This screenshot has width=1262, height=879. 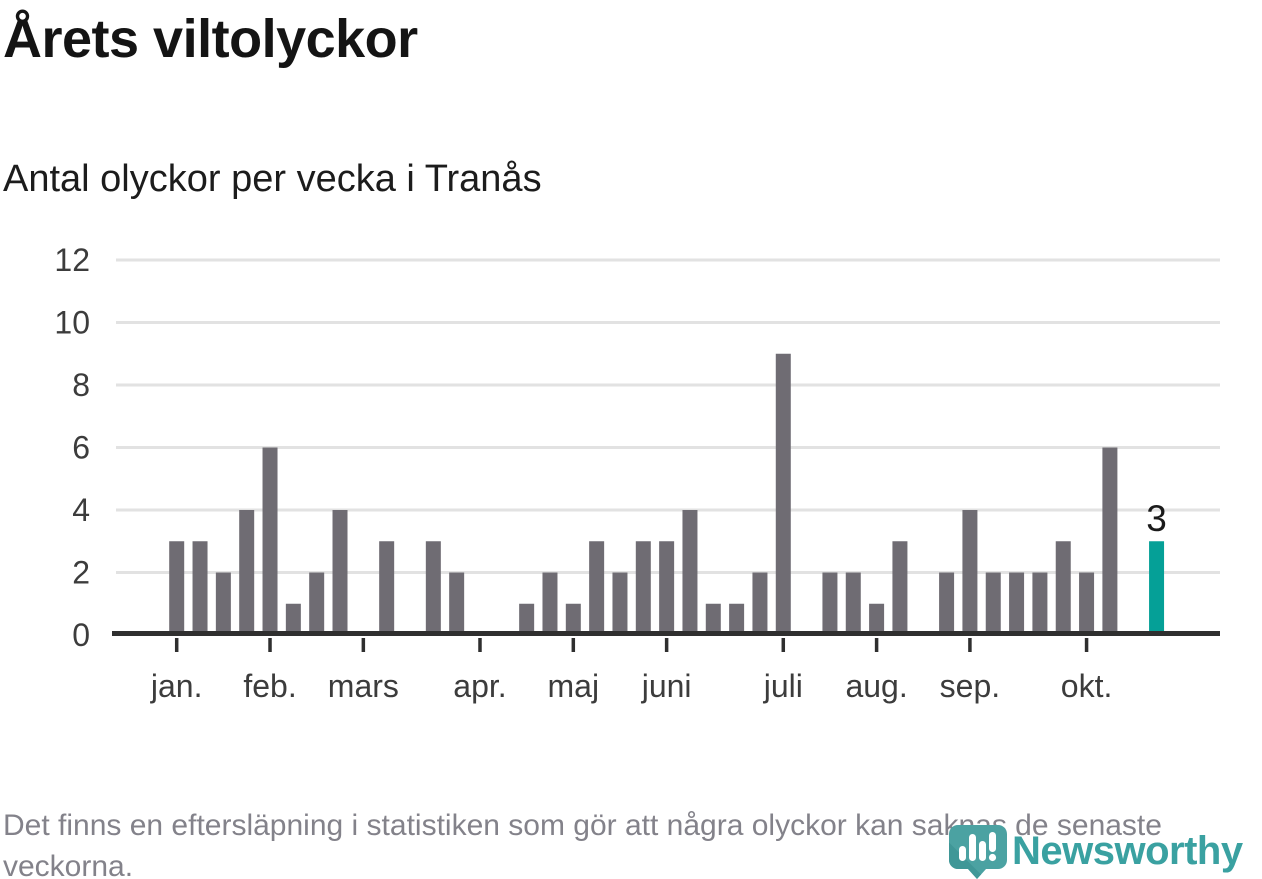 I want to click on y-axis-label-12: 12, so click(x=72, y=260).